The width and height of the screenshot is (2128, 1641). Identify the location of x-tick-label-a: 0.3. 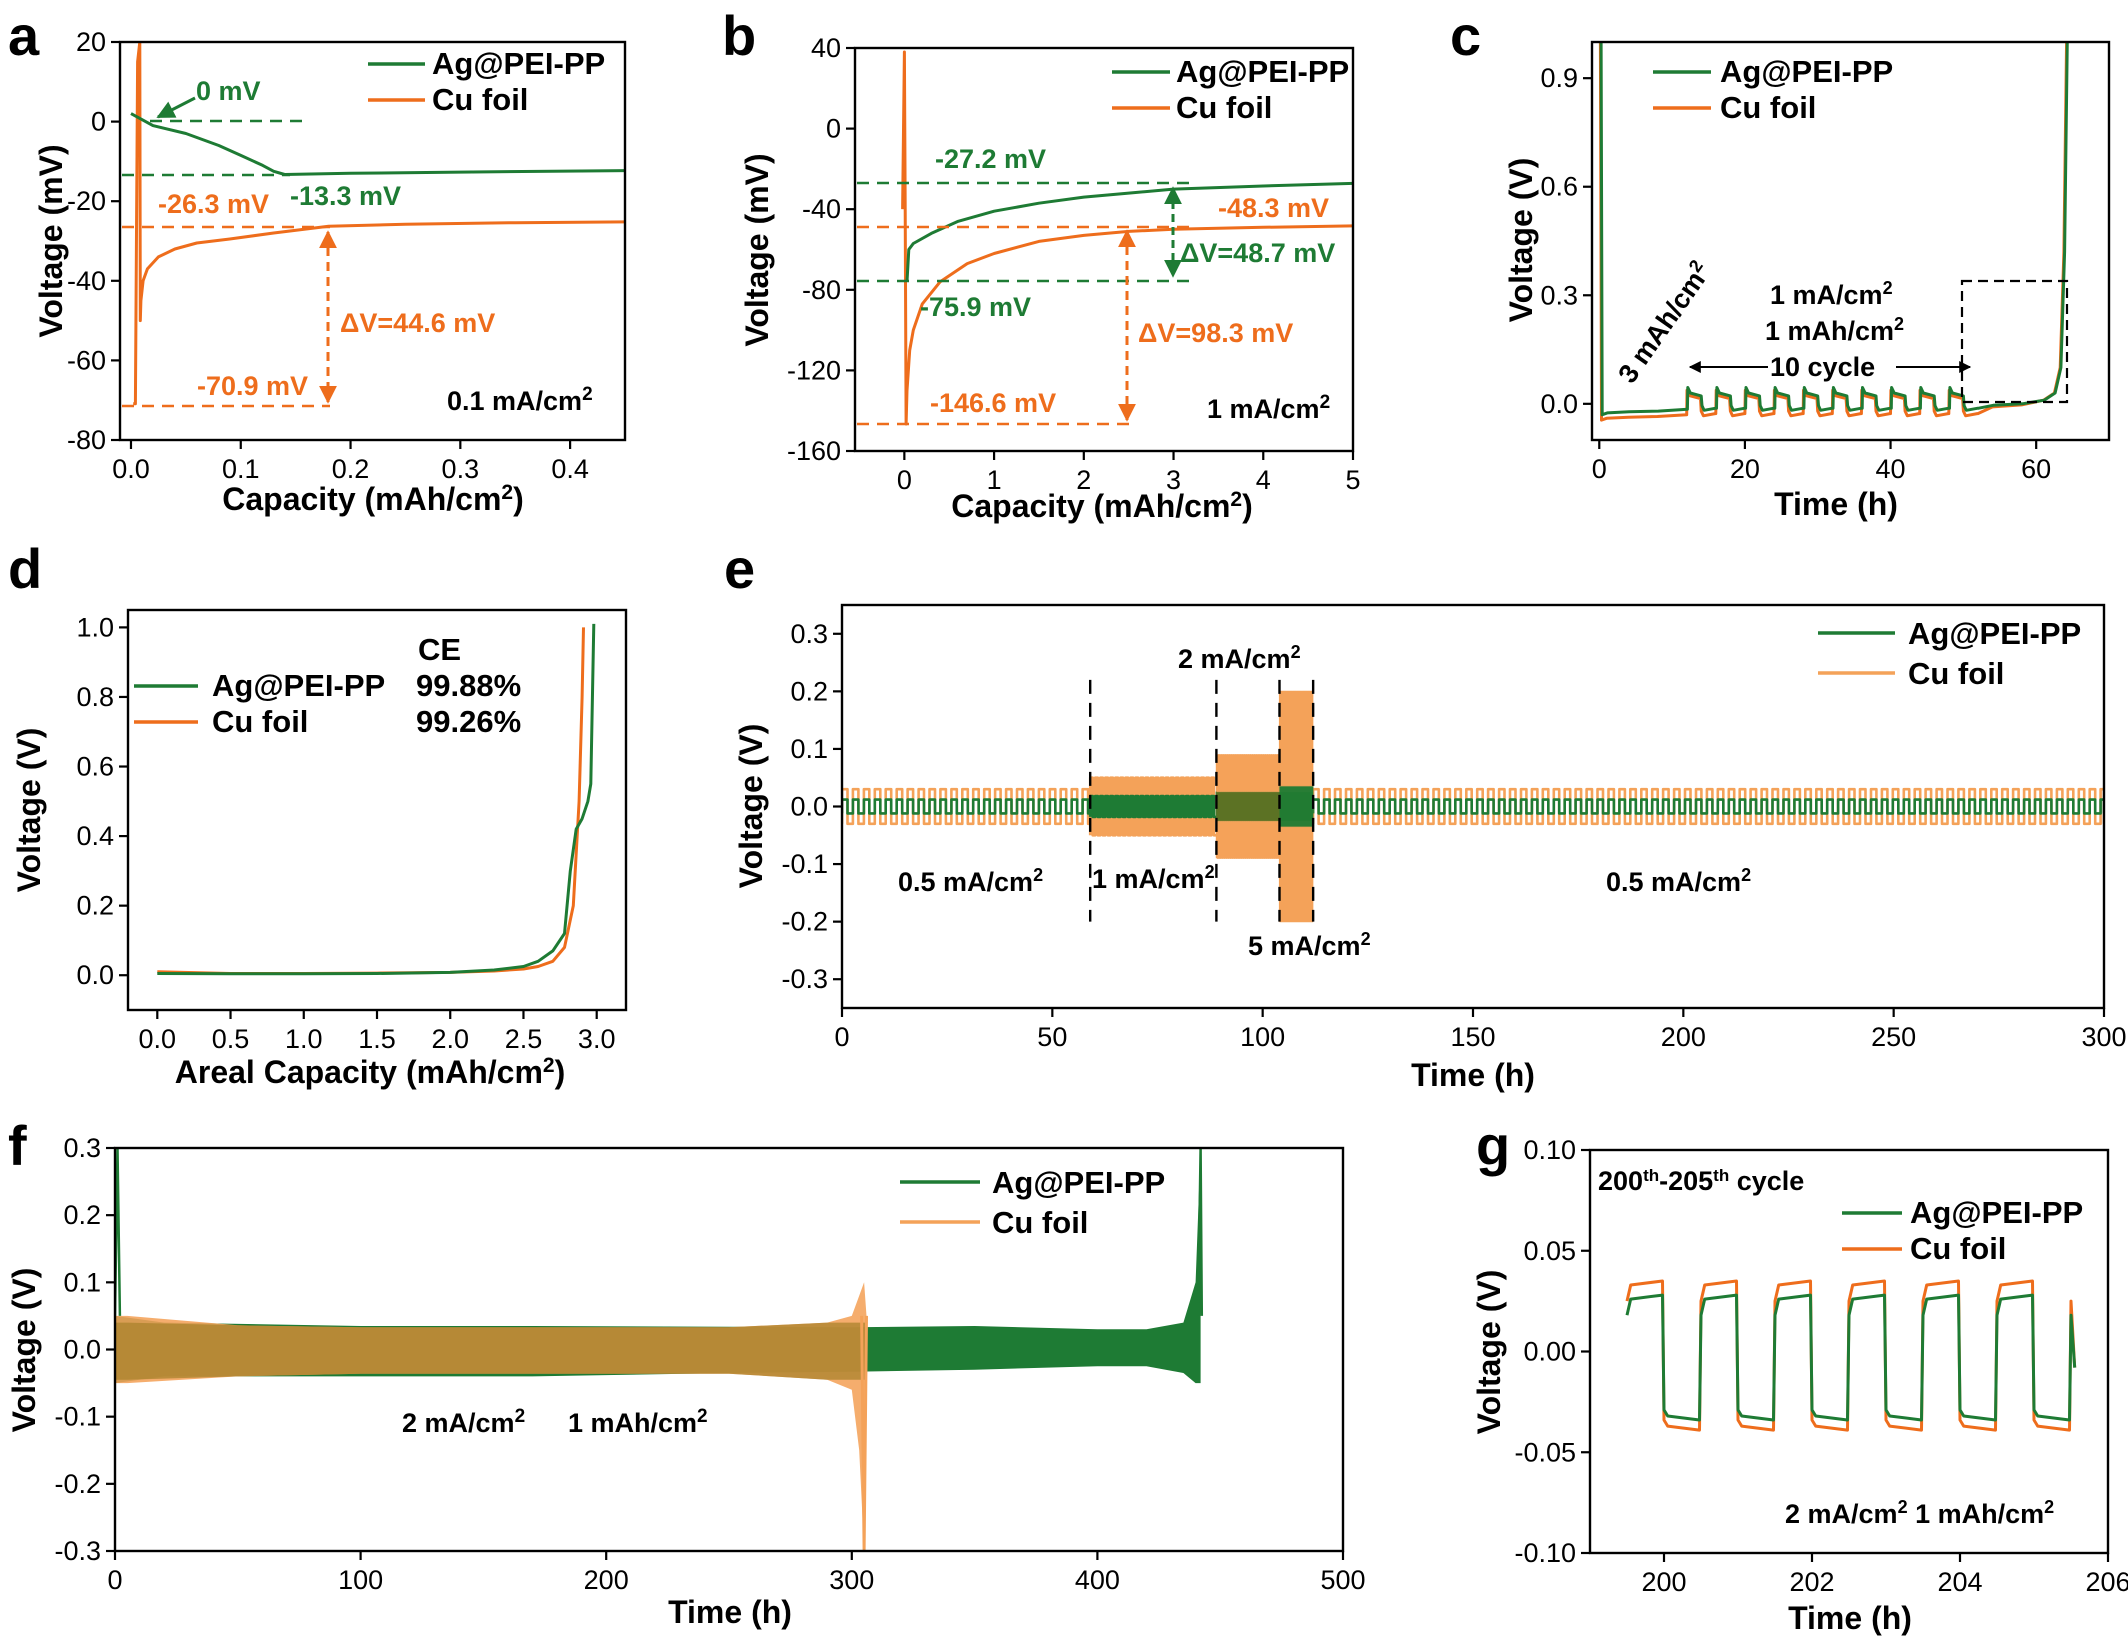
(461, 469).